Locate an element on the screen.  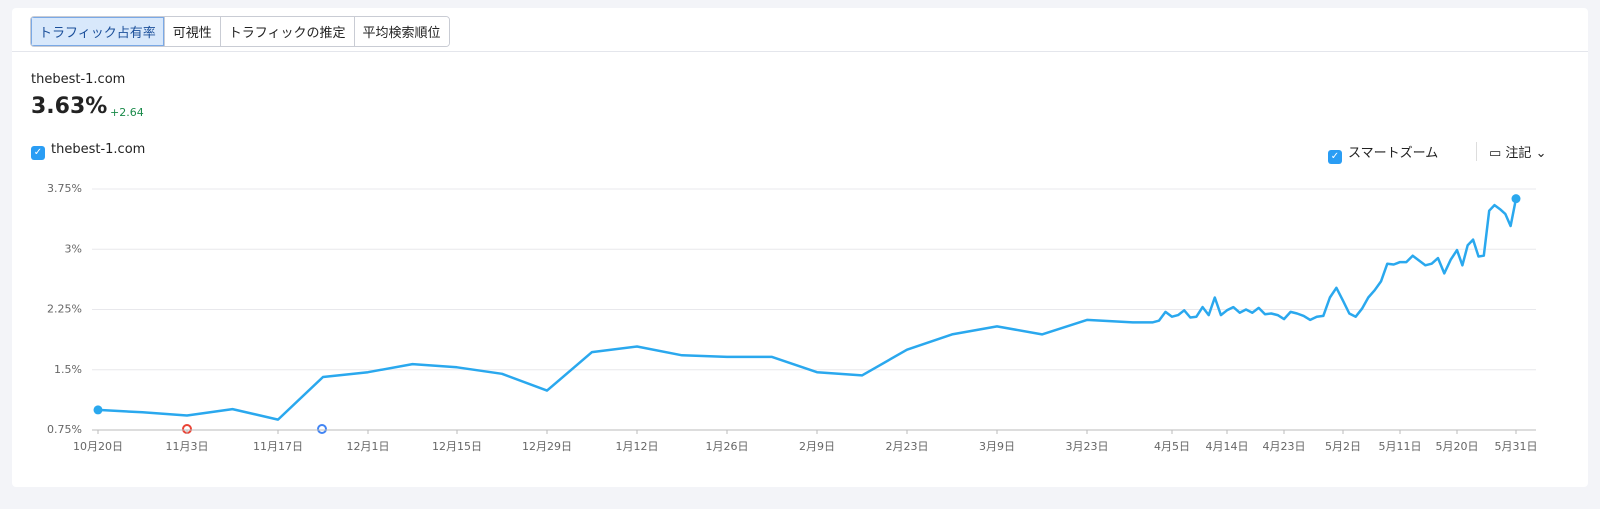
x-tick-label: 3月23日 is located at coordinates (1087, 446).